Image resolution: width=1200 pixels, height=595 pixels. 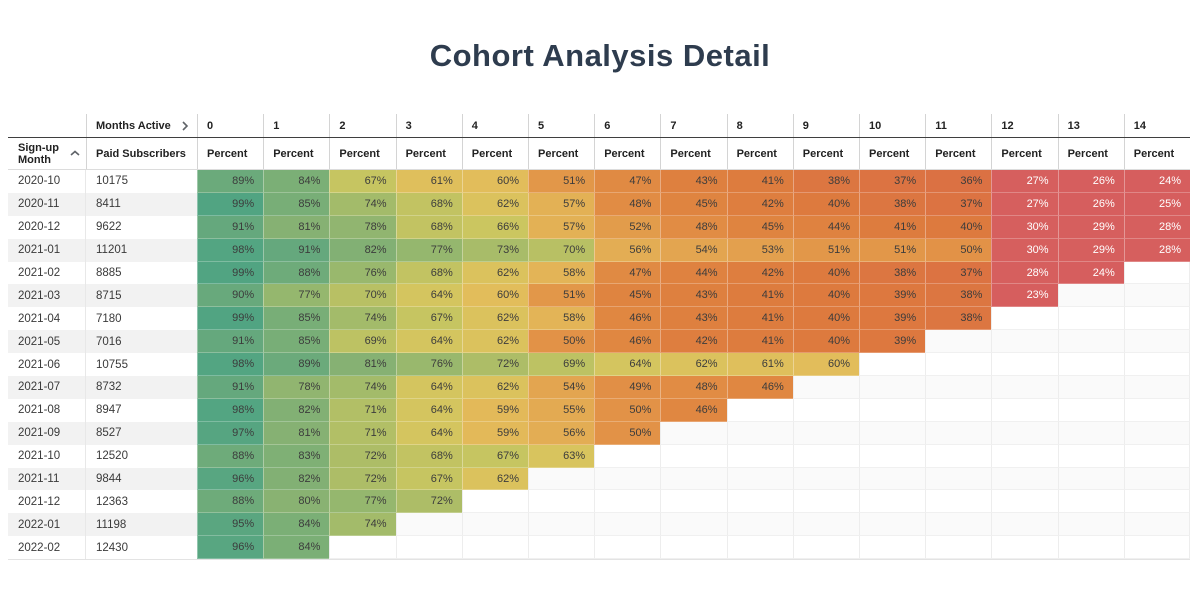 What do you see at coordinates (561, 433) in the screenshot?
I see `percent-cell: 56%` at bounding box center [561, 433].